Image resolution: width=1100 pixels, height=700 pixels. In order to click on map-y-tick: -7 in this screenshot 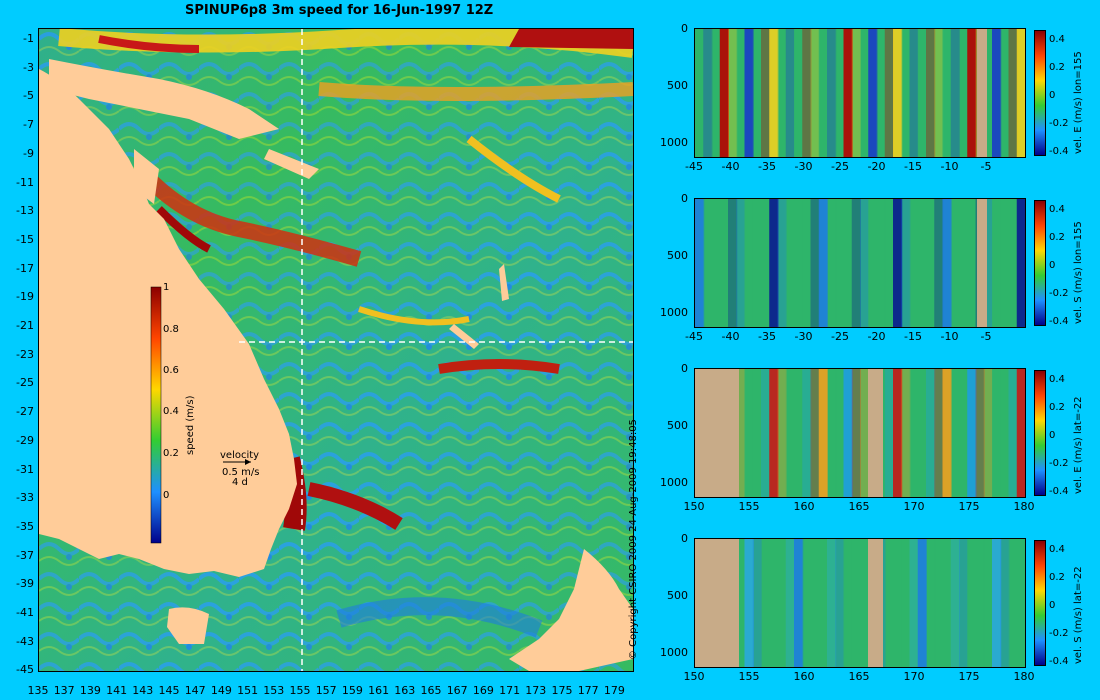, I will do `click(28, 125)`.